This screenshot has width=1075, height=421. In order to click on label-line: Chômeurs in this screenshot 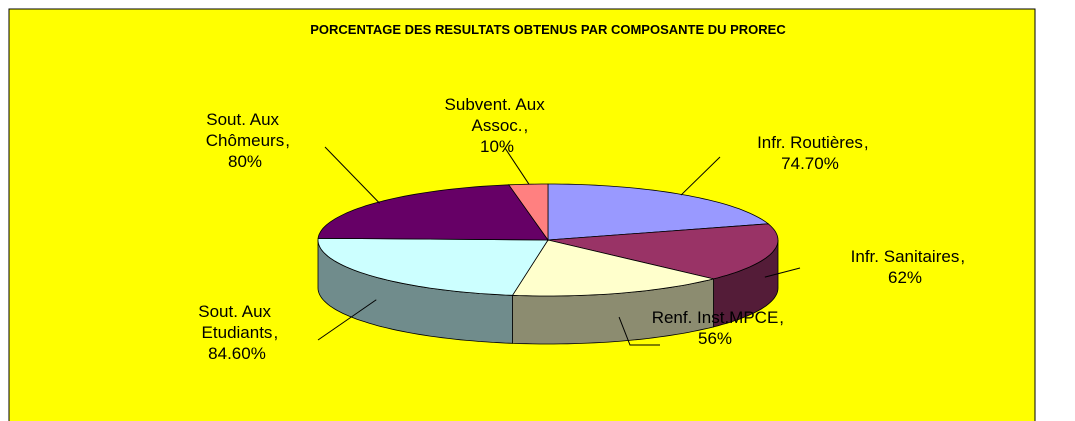, I will do `click(245, 140)`.